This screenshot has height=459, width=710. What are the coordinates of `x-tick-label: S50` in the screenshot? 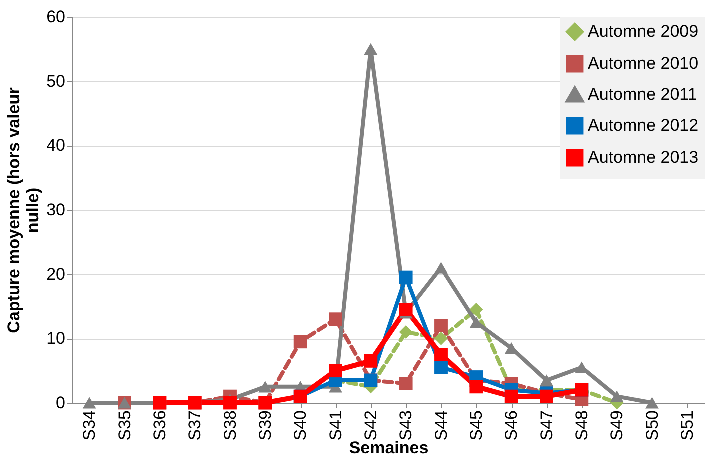 It's located at (652, 425).